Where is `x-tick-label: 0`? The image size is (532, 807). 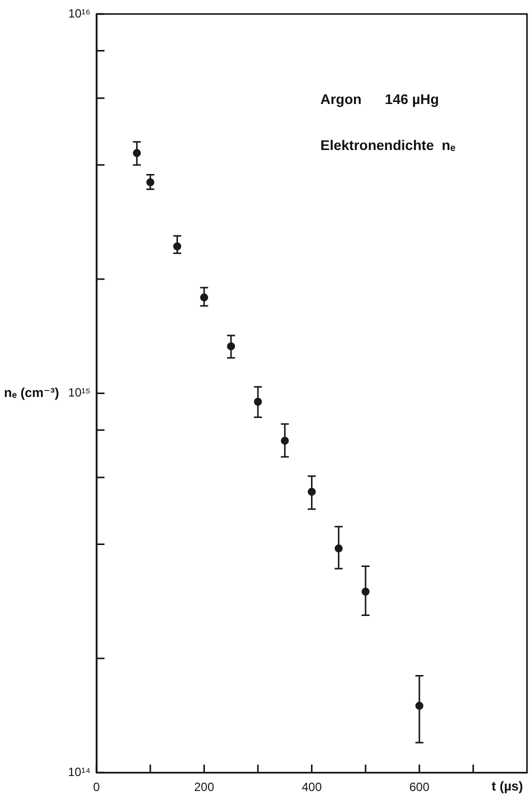
x-tick-label: 0 is located at coordinates (96, 787).